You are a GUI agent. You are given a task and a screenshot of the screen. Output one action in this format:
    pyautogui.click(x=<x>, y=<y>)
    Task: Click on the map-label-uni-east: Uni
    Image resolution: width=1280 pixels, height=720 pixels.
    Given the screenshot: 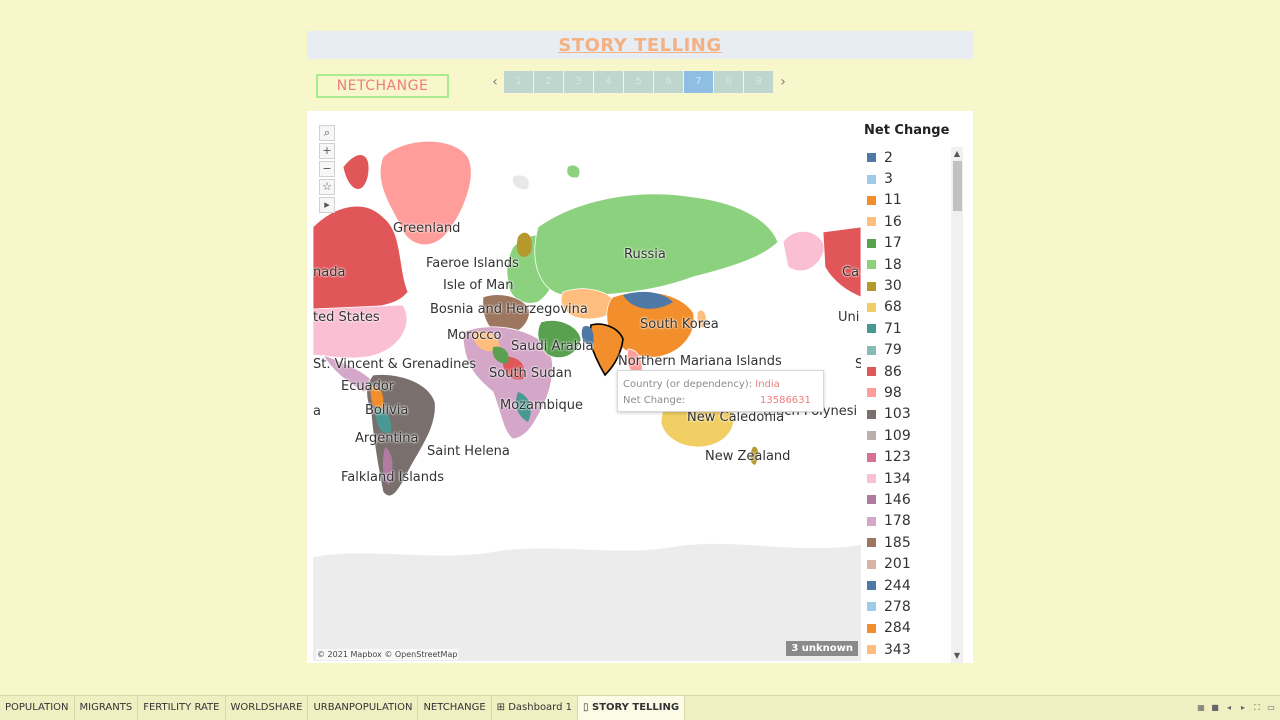 What is the action you would take?
    pyautogui.click(x=849, y=317)
    